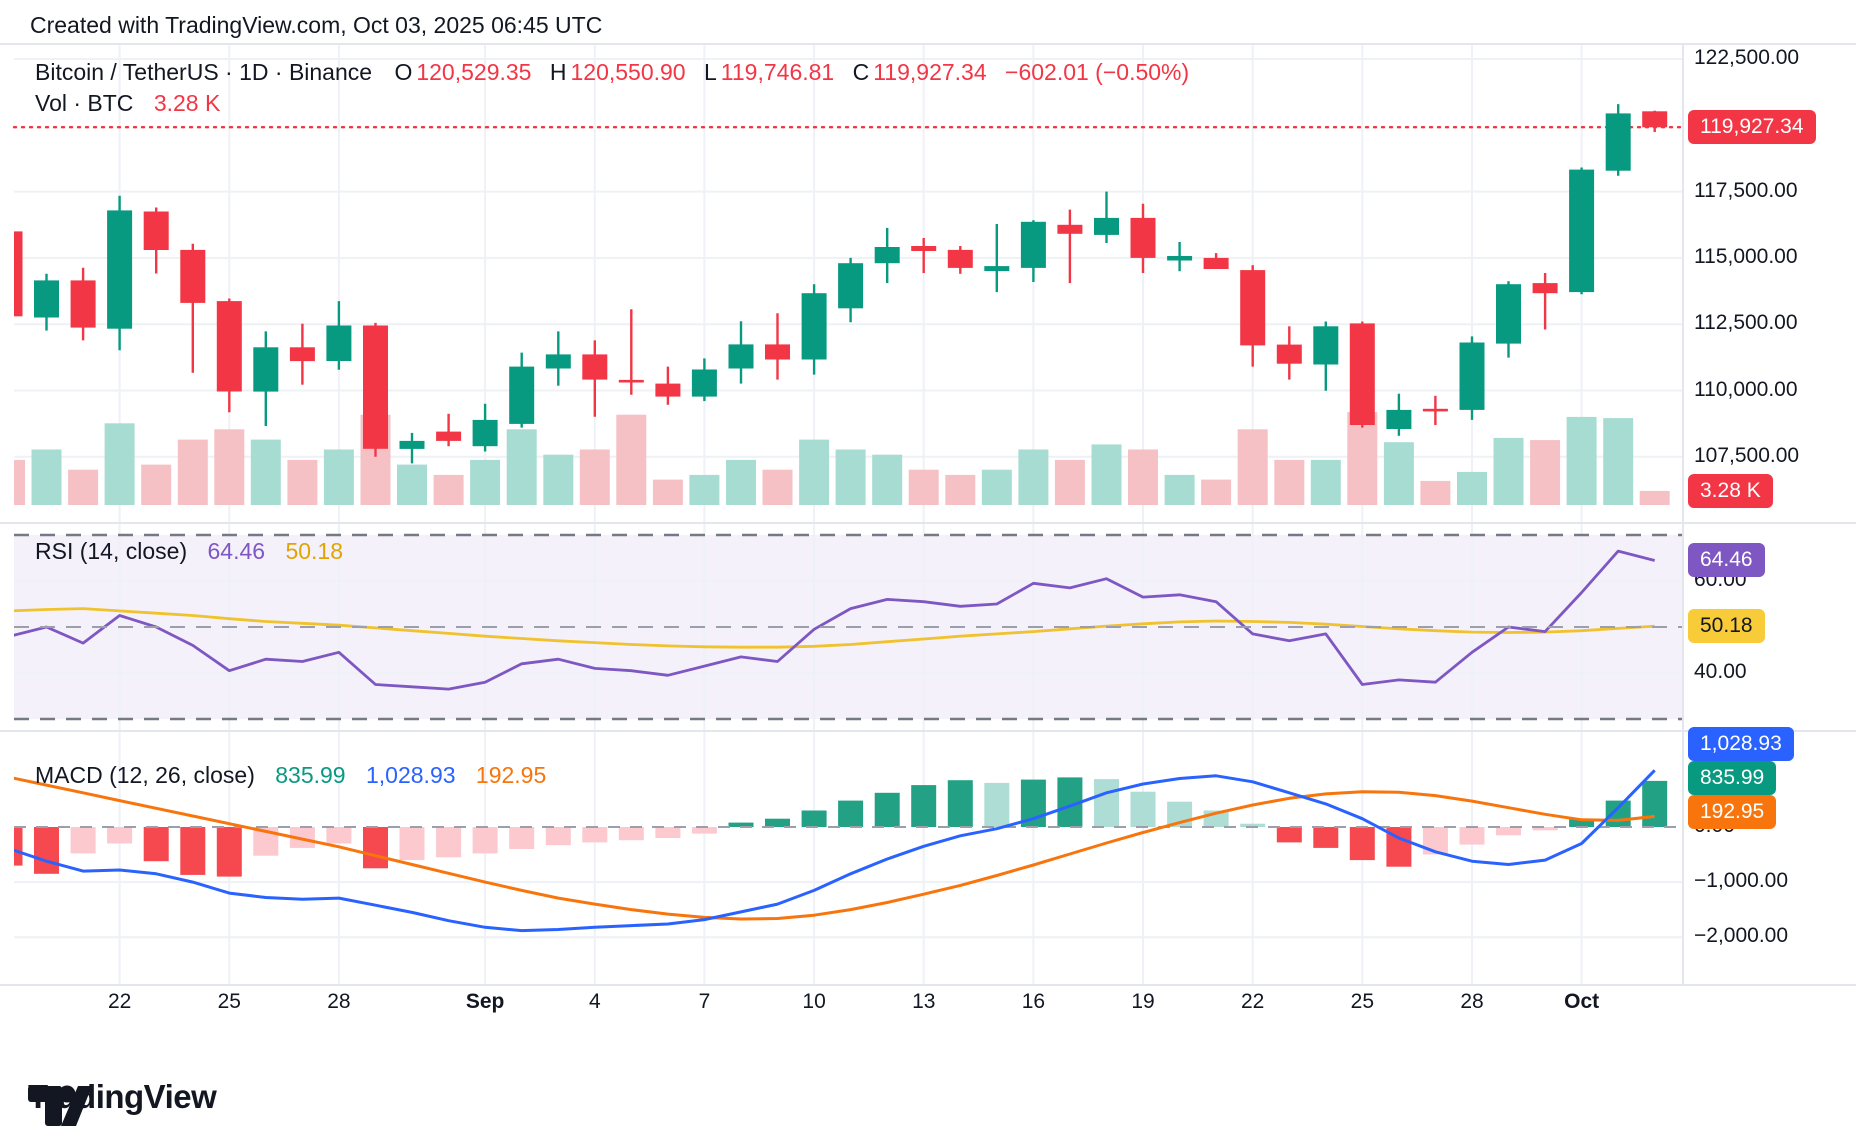  Describe the element at coordinates (1741, 744) in the screenshot. I see `macd-line-badge: 1,028.93` at that location.